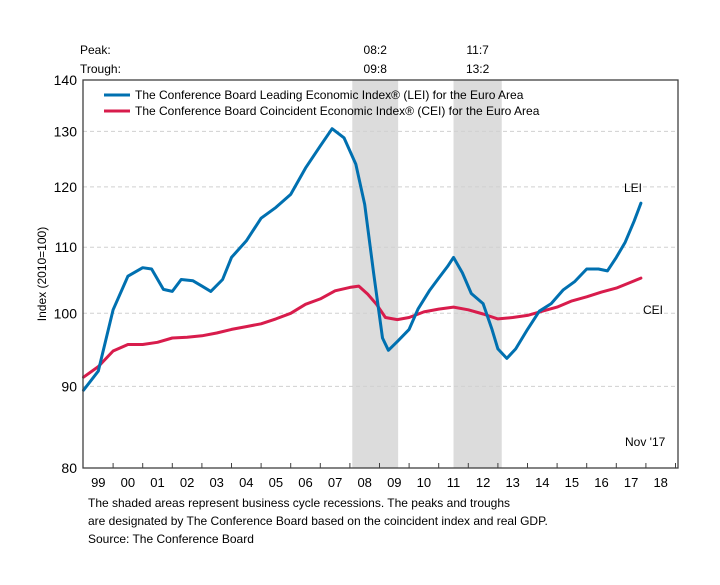 The height and width of the screenshot is (585, 720). Describe the element at coordinates (66, 80) in the screenshot. I see `y-tick-label: 140` at that location.